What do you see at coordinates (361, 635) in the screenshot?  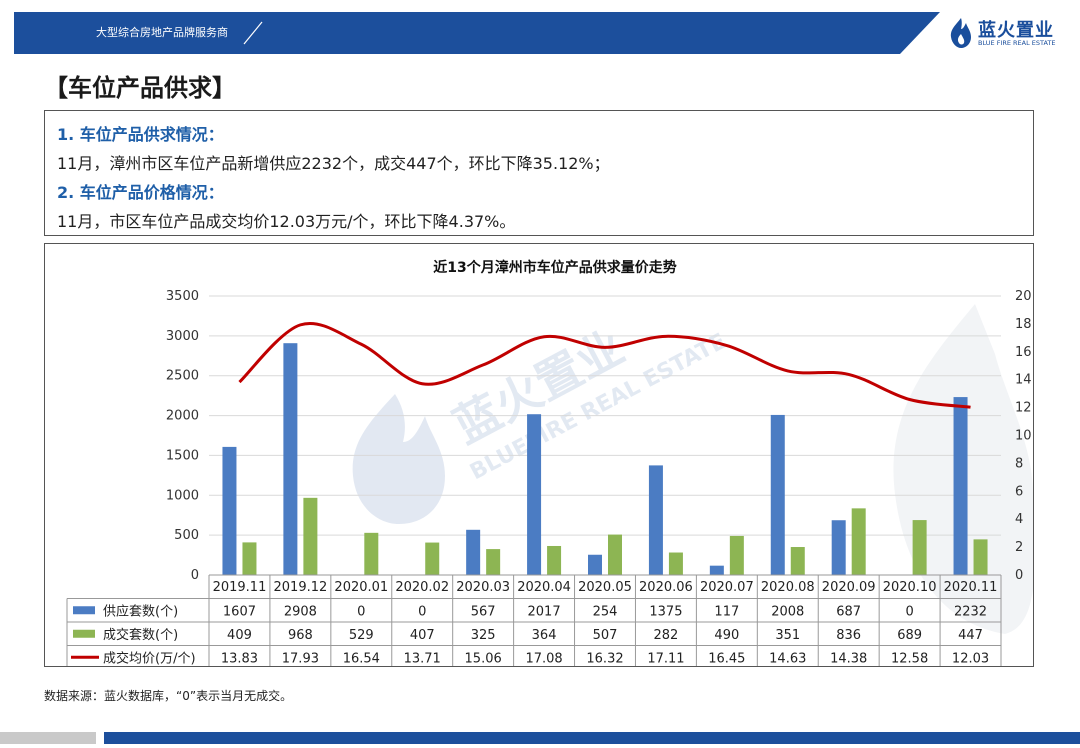 I see `data-label: 529` at bounding box center [361, 635].